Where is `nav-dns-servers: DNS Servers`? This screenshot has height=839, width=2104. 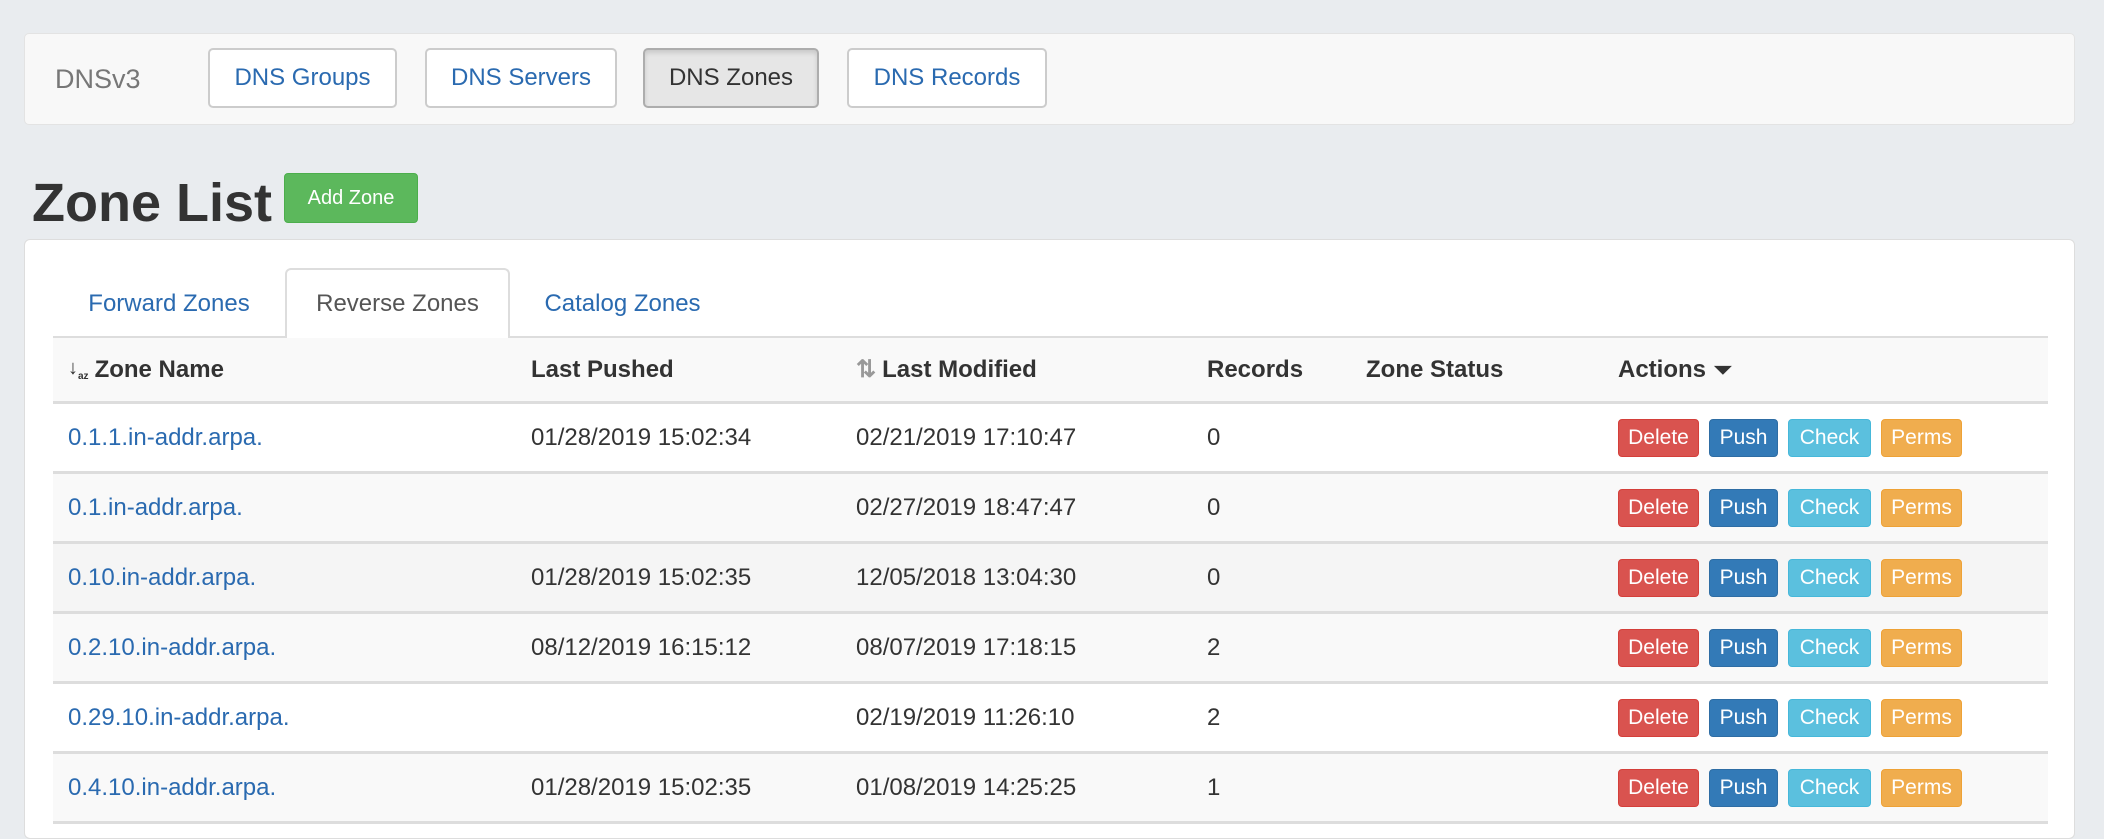
nav-dns-servers: DNS Servers is located at coordinates (521, 78).